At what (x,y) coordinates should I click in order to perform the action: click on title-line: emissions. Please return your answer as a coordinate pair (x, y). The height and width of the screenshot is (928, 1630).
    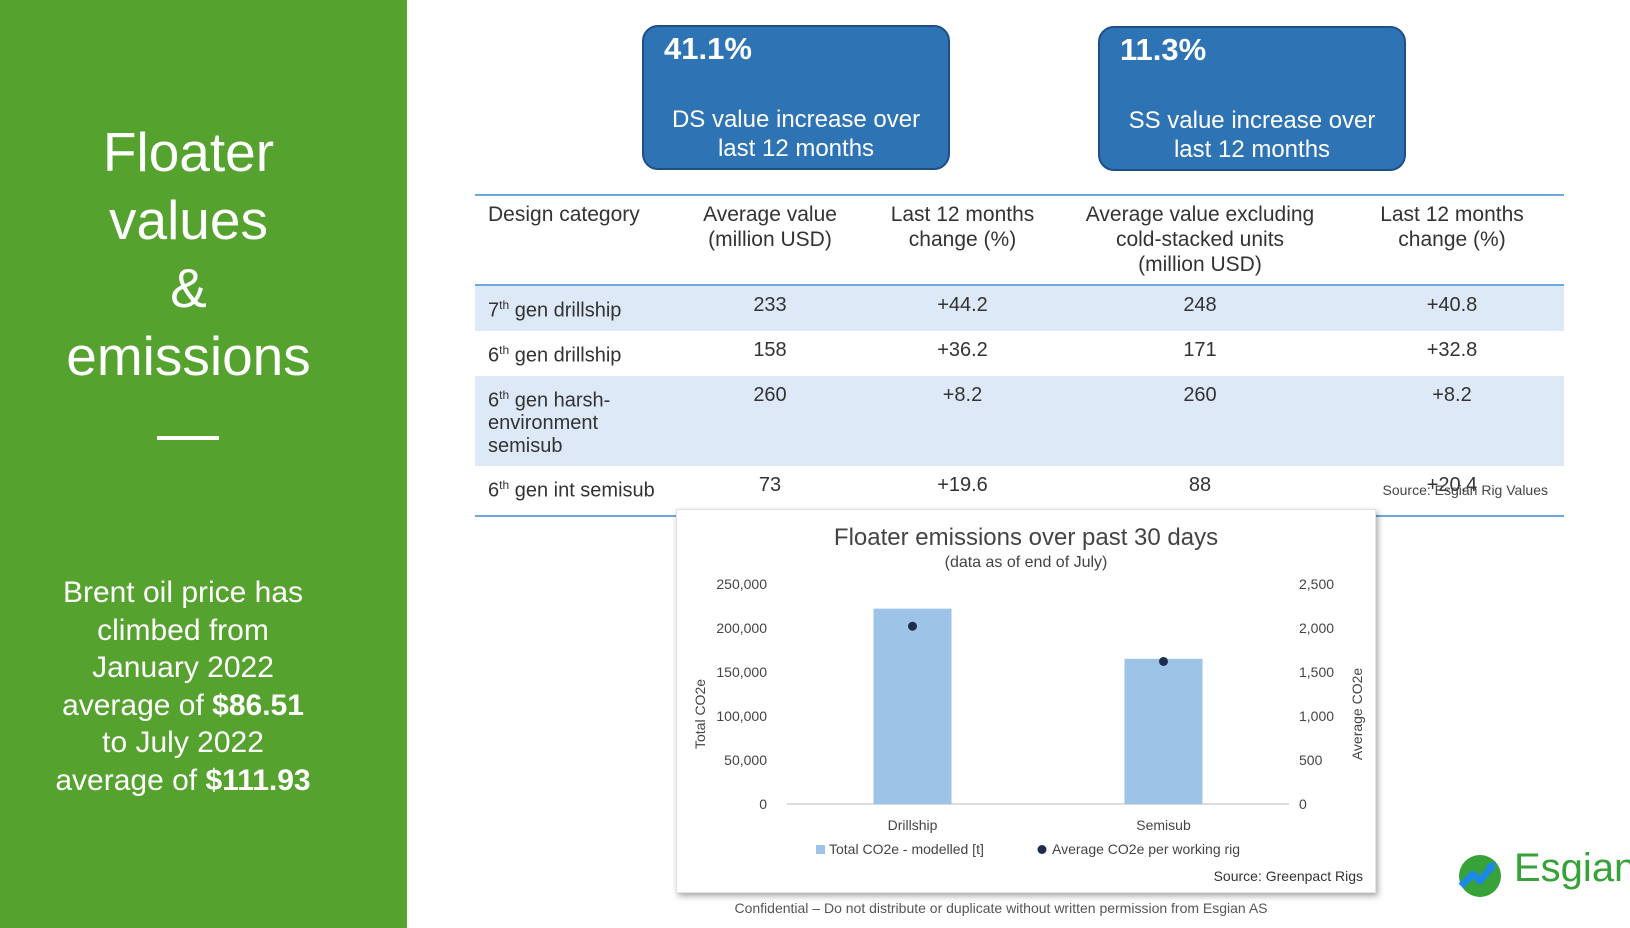
    Looking at the image, I should click on (188, 356).